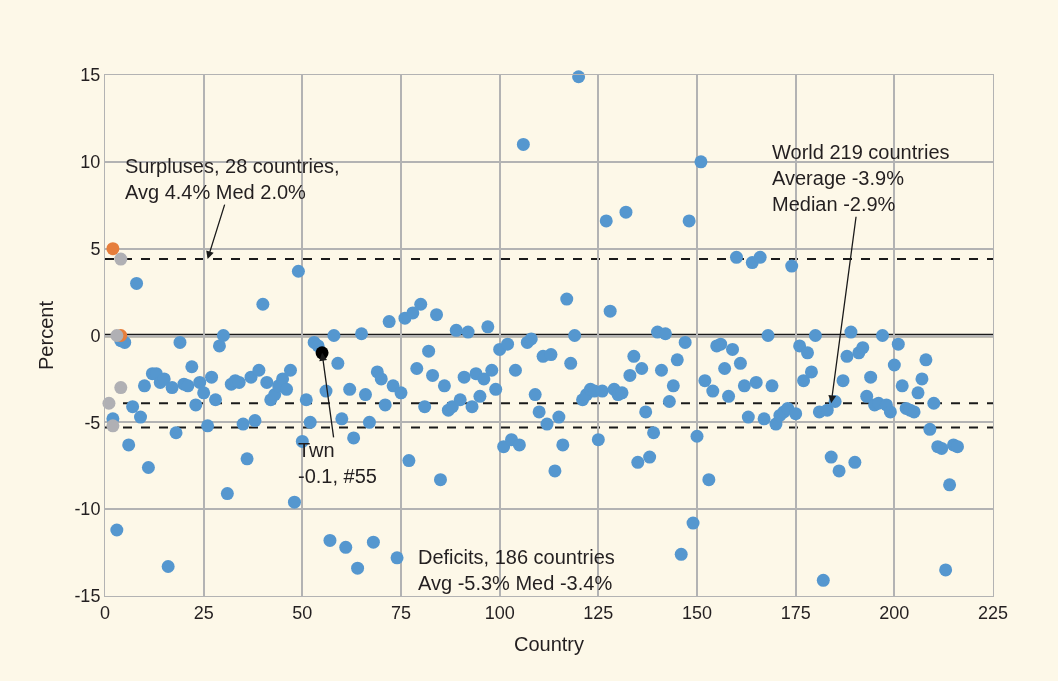  I want to click on x-tick-label: 100, so click(499, 612).